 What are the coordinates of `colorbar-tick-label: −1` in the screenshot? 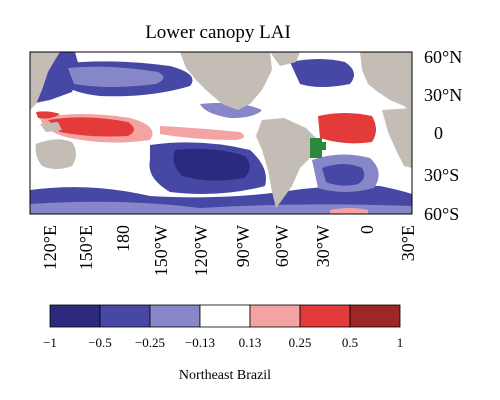 It's located at (50, 342).